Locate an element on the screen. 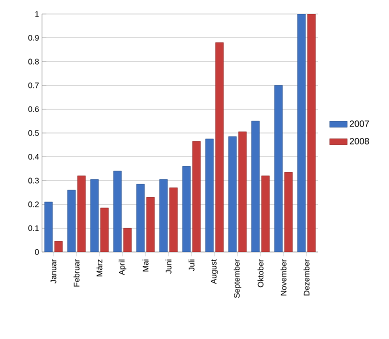 This screenshot has width=389, height=339. y-tick-label: 0.6 is located at coordinates (33, 109).